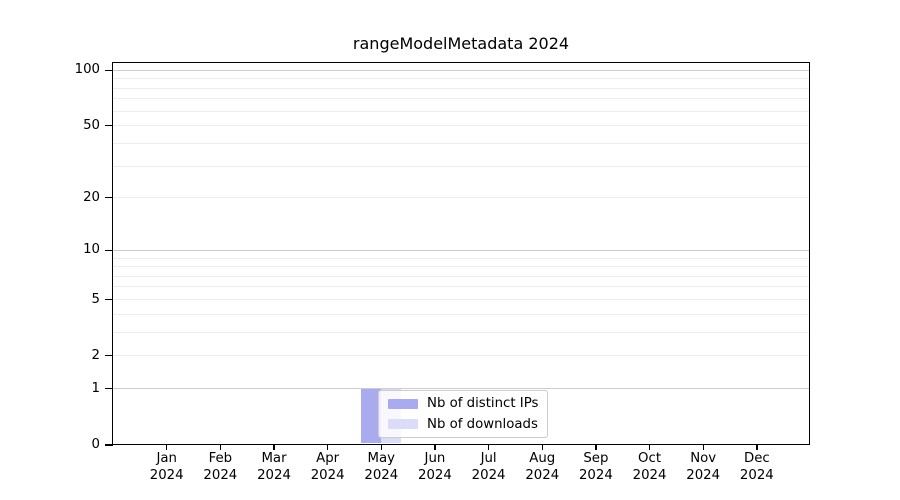  What do you see at coordinates (488, 467) in the screenshot?
I see `x-tick-label: Jul 2024` at bounding box center [488, 467].